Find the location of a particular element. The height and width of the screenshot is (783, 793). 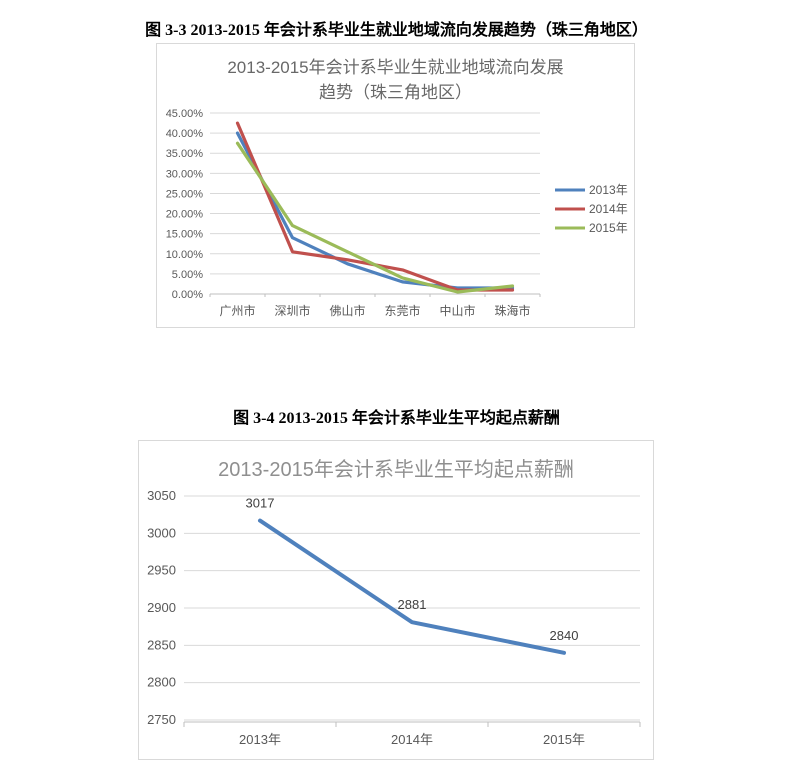

y-axis-tick-label: 2800 is located at coordinates (161, 682).